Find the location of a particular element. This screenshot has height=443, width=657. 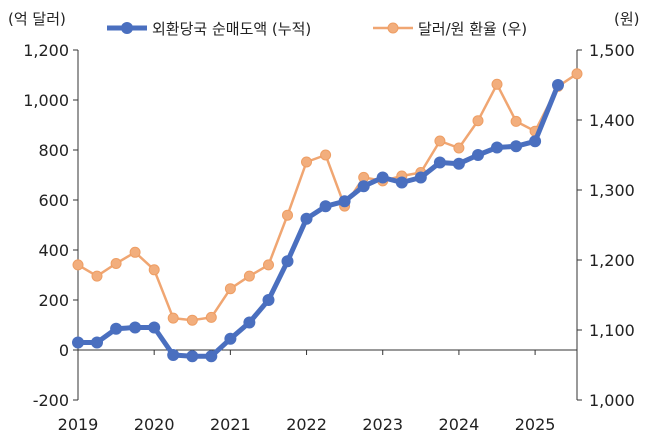

left-tick-label: 600 is located at coordinates (53, 200).